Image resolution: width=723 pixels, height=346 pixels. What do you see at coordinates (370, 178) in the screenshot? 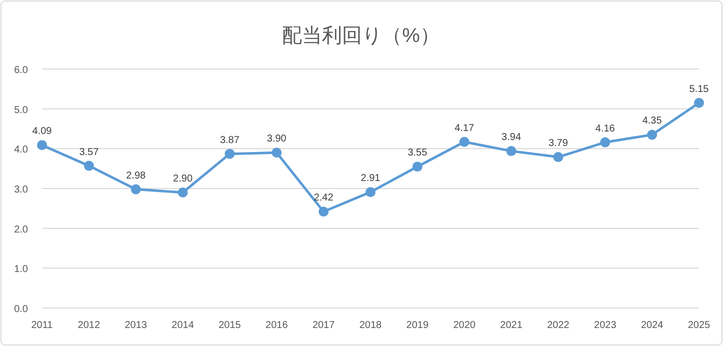
I see `data-label: 2.91` at bounding box center [370, 178].